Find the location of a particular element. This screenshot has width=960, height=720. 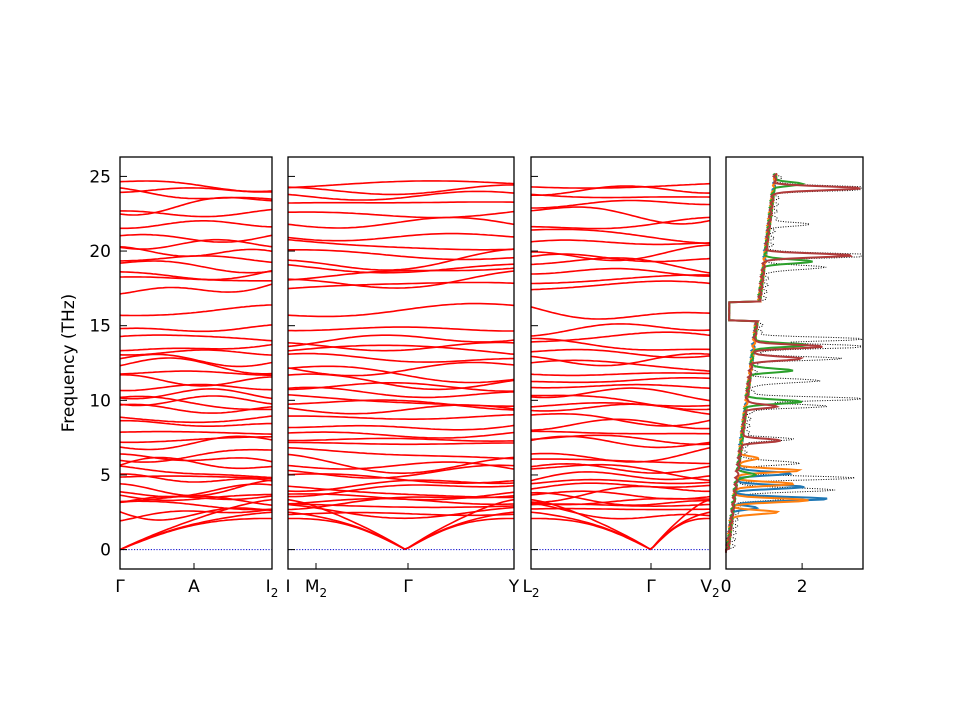

k-point-label: Y is located at coordinates (514, 587).